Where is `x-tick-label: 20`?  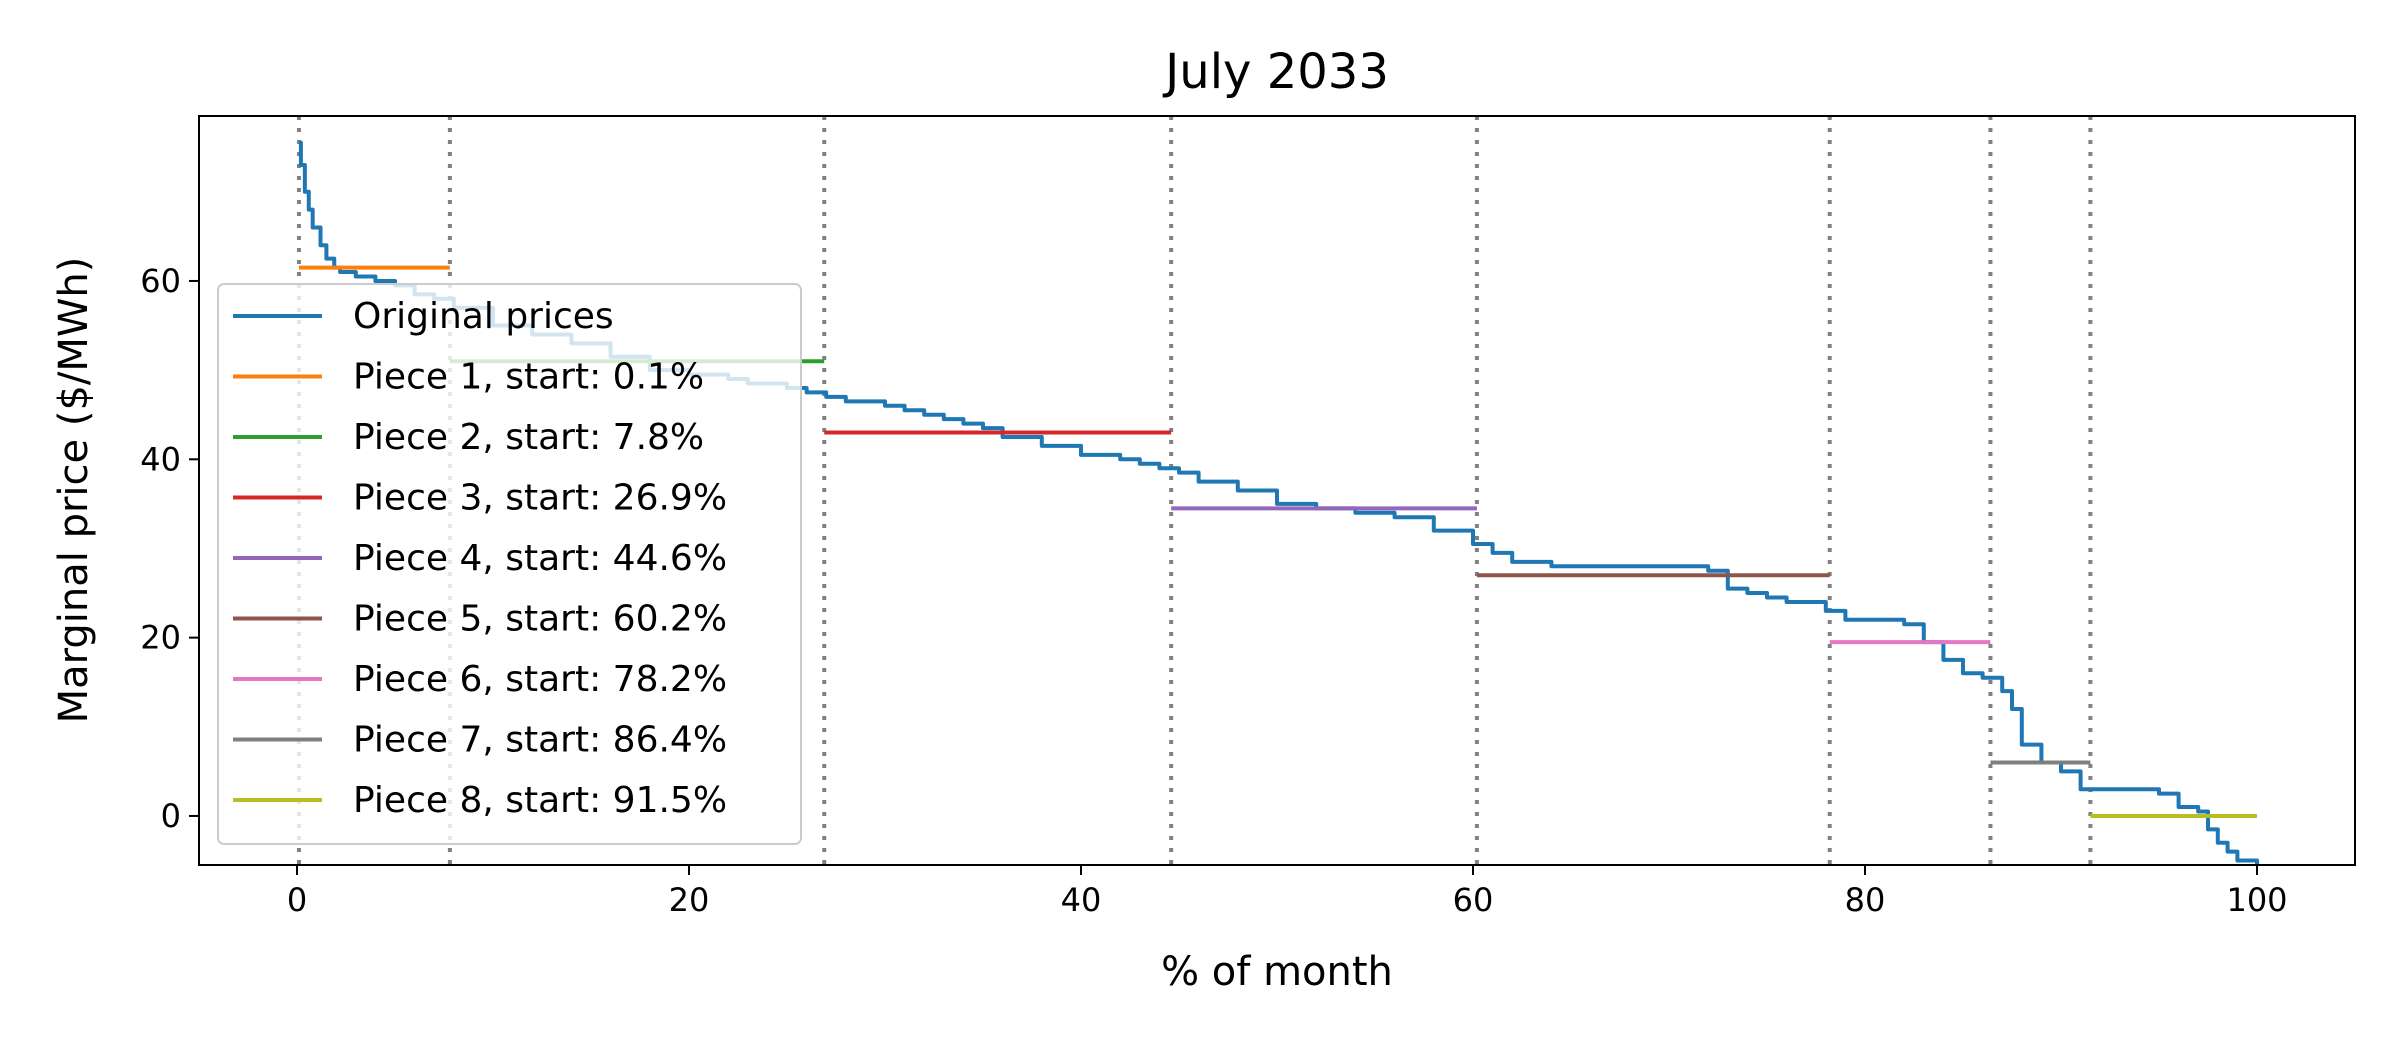
x-tick-label: 20 is located at coordinates (689, 900).